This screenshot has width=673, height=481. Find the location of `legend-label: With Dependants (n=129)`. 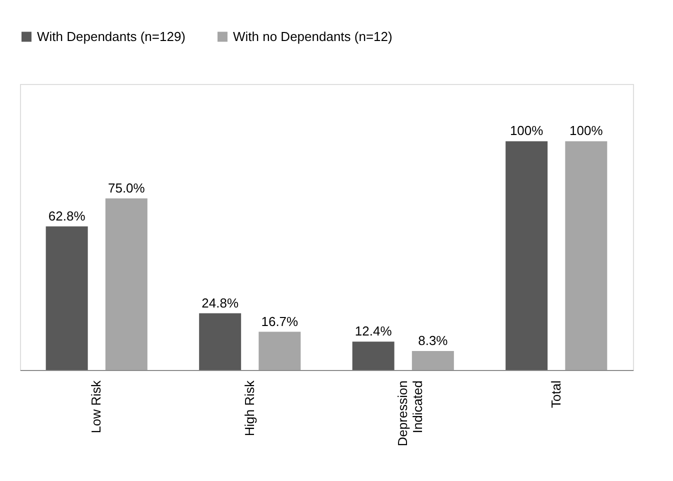

legend-label: With Dependants (n=129) is located at coordinates (111, 36).